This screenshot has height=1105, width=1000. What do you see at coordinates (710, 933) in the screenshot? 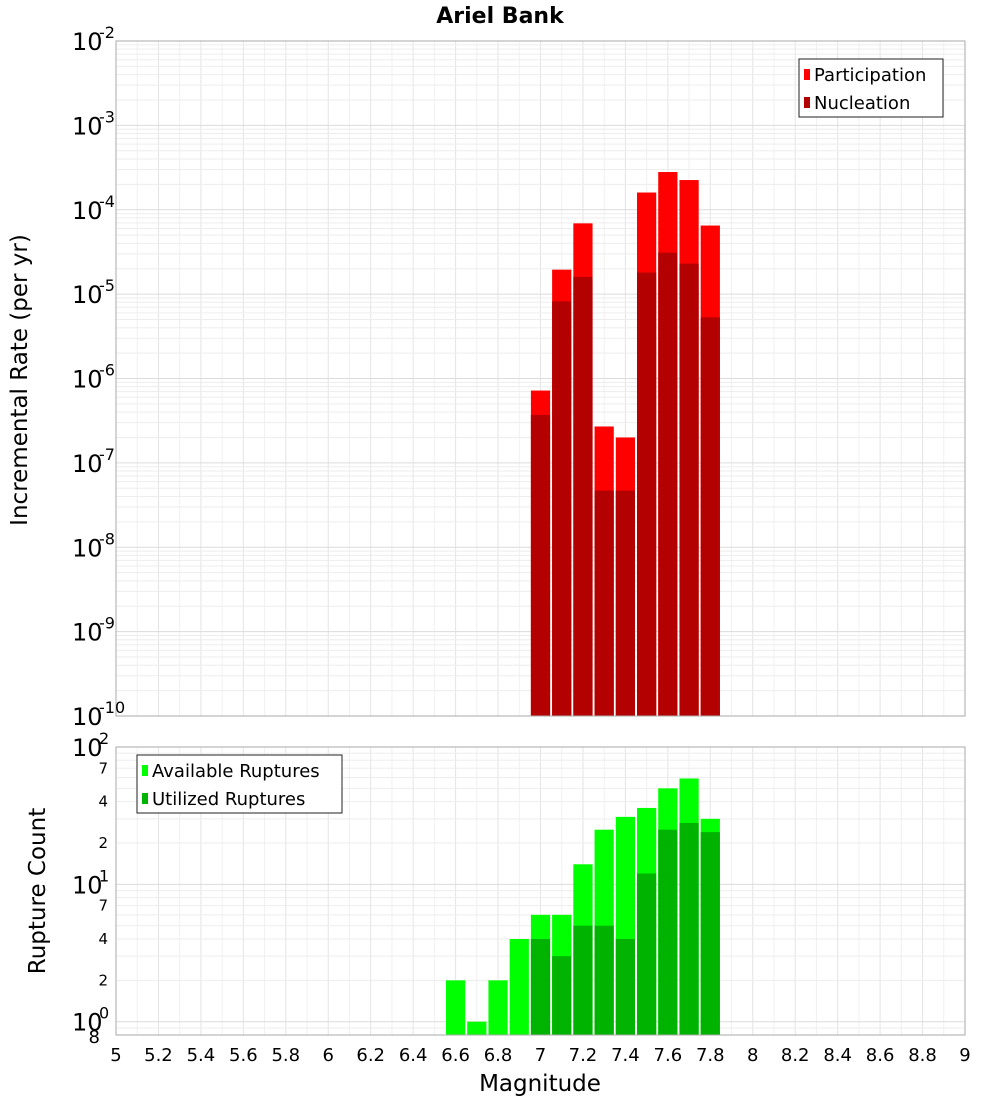
I see `count-bar-utilized-ruptures: Utilized Ruptures M7.8: 24` at bounding box center [710, 933].